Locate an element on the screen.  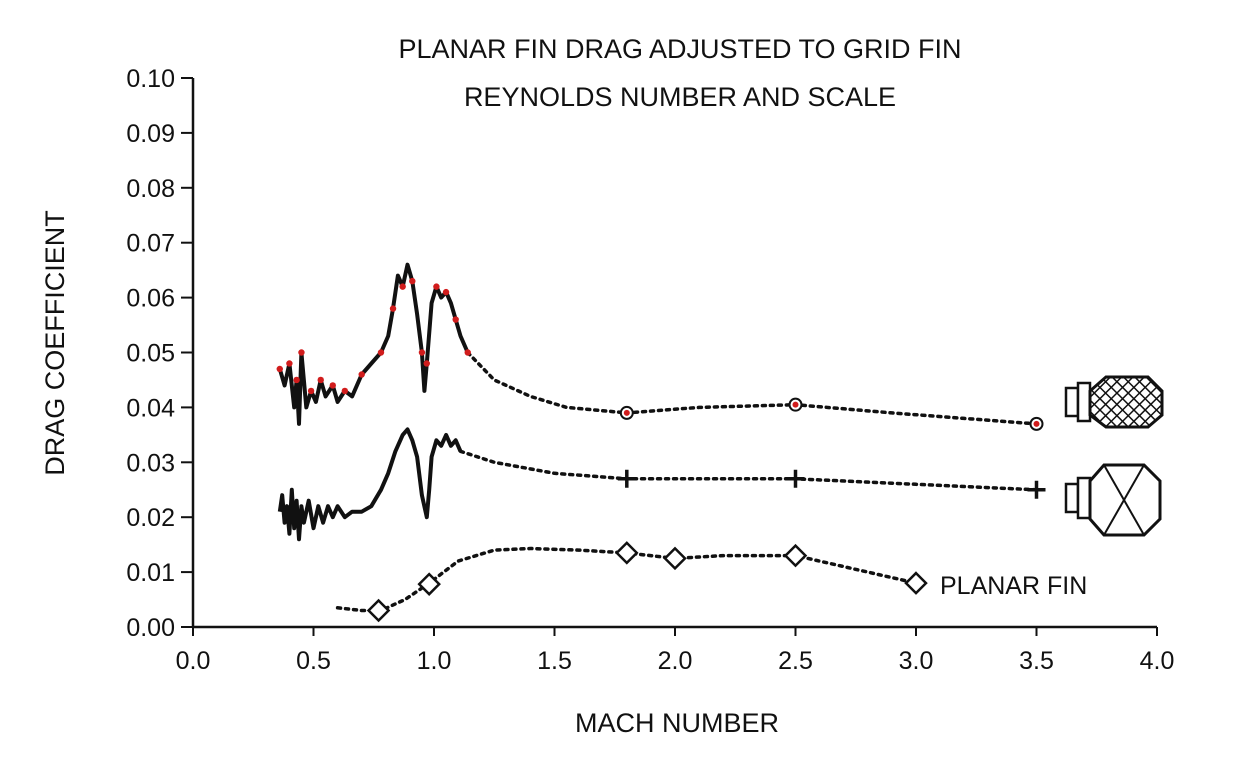
x-tick-label: 2.0 is located at coordinates (675, 661).